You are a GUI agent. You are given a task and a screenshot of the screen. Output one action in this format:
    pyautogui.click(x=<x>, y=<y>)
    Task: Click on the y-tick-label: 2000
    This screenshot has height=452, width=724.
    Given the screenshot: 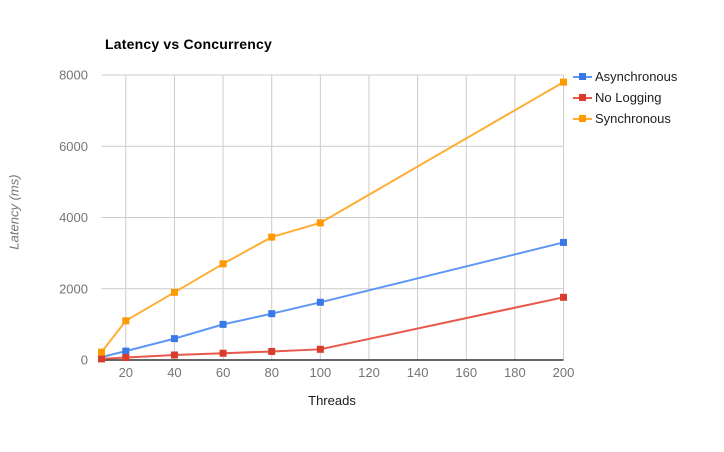 What is the action you would take?
    pyautogui.click(x=73, y=288)
    